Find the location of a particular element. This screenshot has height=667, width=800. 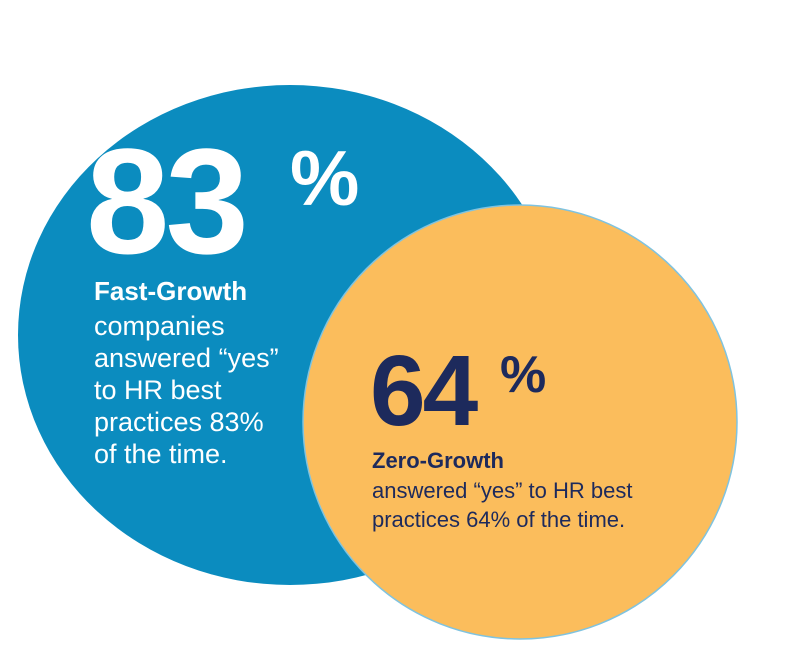

body-line: practices 83% is located at coordinates (179, 422).